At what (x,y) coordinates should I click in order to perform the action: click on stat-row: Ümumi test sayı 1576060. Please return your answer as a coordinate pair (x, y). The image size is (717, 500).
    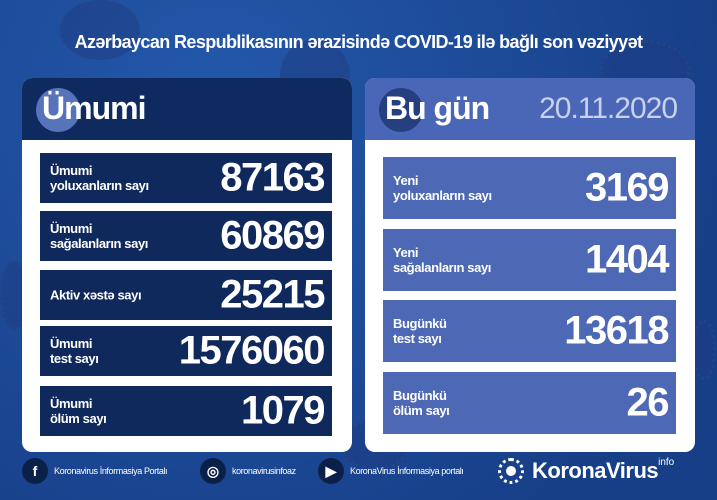
    Looking at the image, I should click on (186, 351).